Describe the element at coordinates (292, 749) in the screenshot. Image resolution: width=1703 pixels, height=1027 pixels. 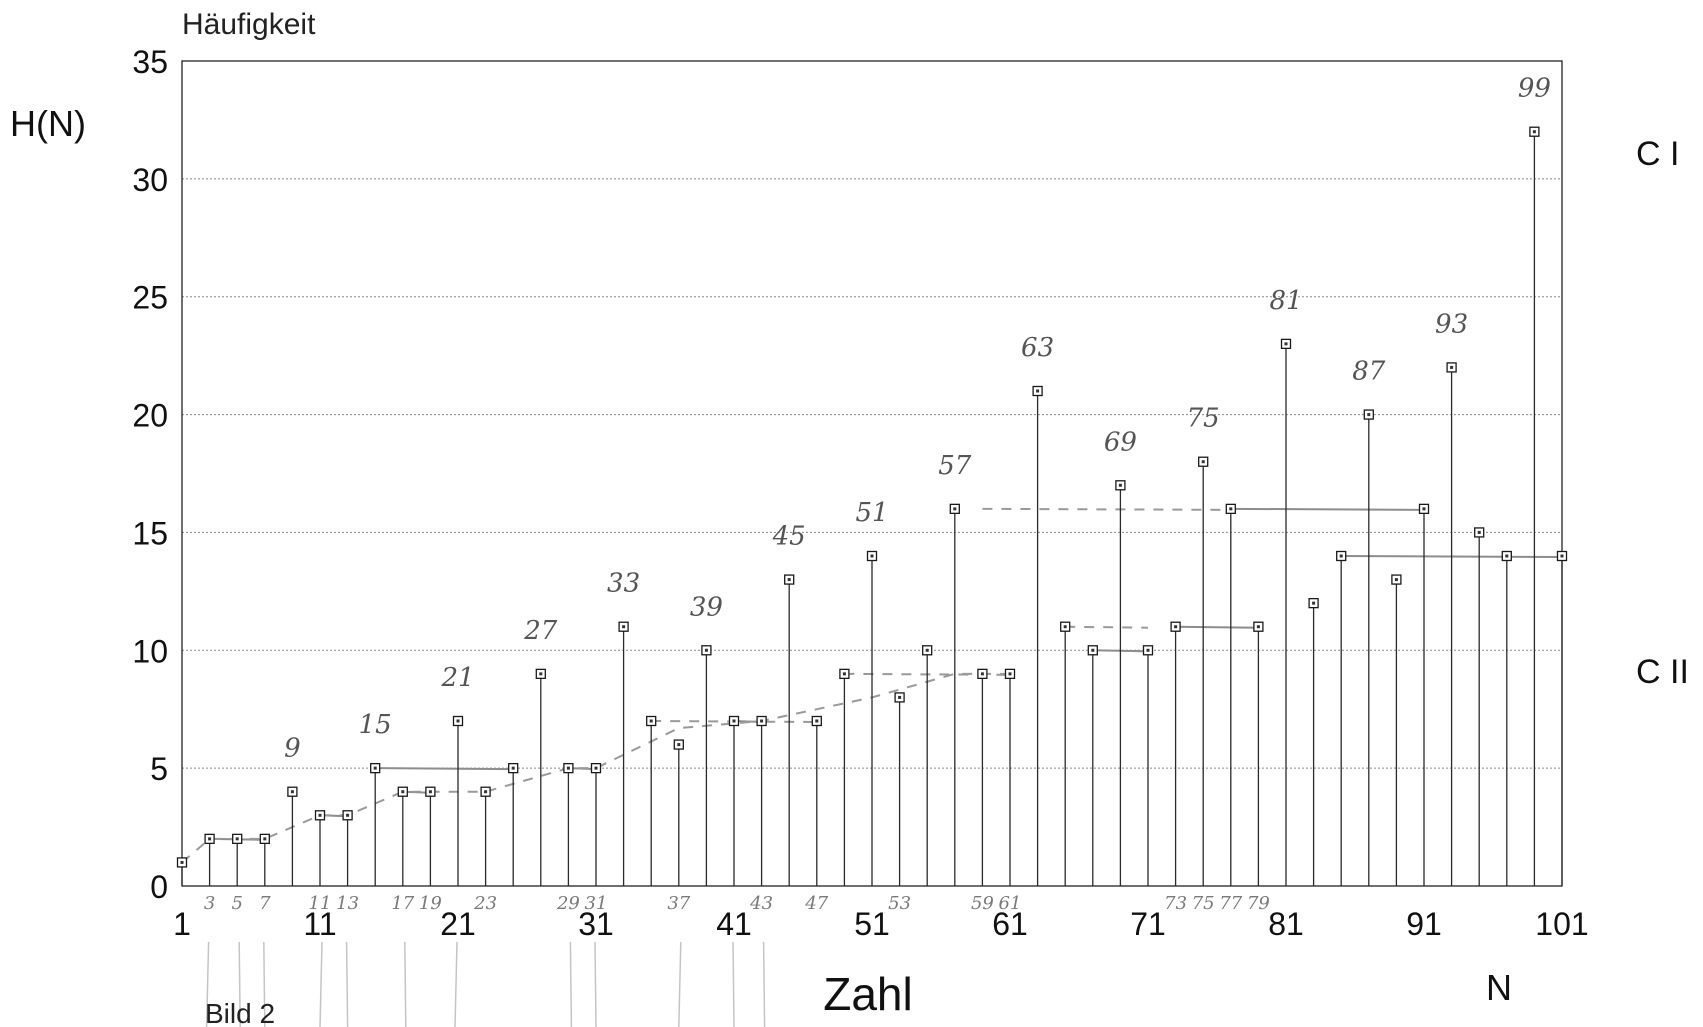
I see `top-note-9: 9` at that location.